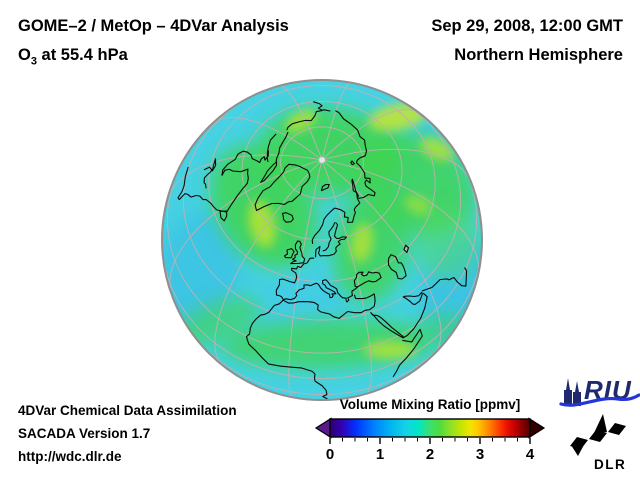 The image size is (640, 480). What do you see at coordinates (530, 454) in the screenshot?
I see `colorbar-tick-label: 4` at bounding box center [530, 454].